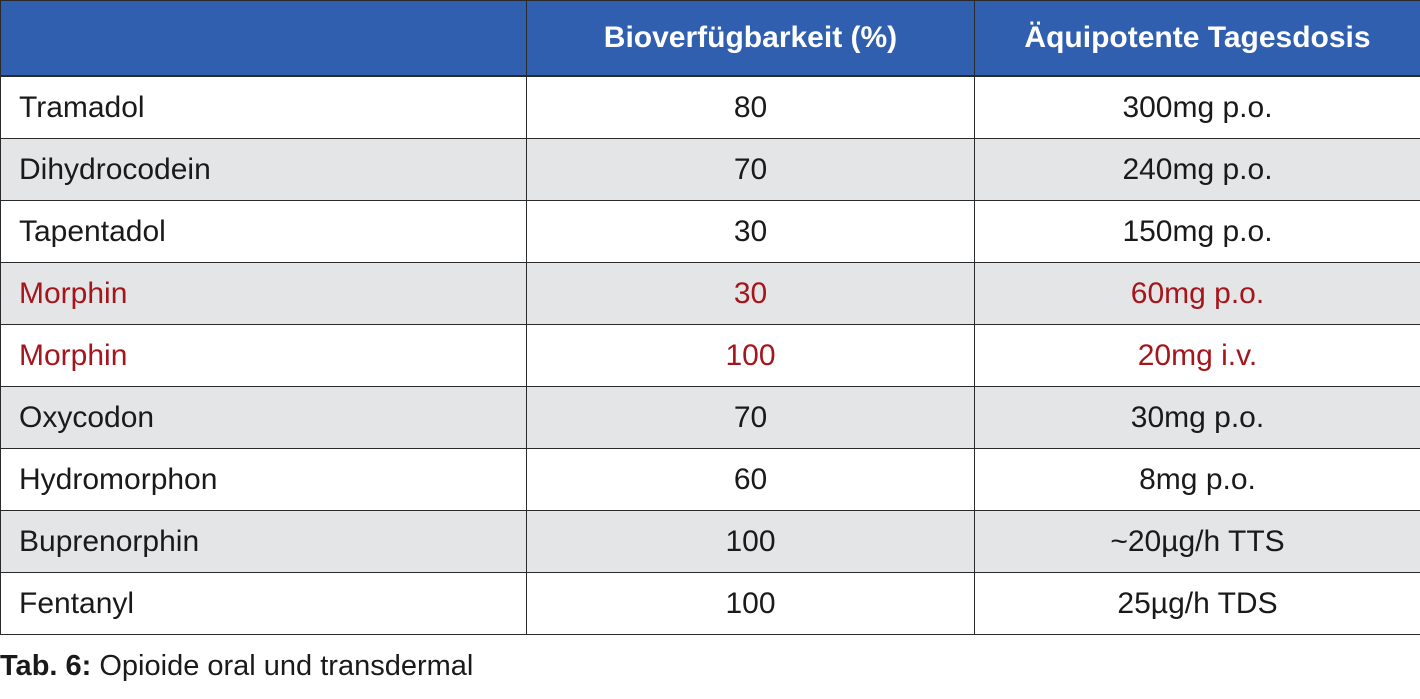 This screenshot has height=699, width=1420. What do you see at coordinates (1197, 169) in the screenshot?
I see `equipotent-dose-value: 240mg p.o.` at bounding box center [1197, 169].